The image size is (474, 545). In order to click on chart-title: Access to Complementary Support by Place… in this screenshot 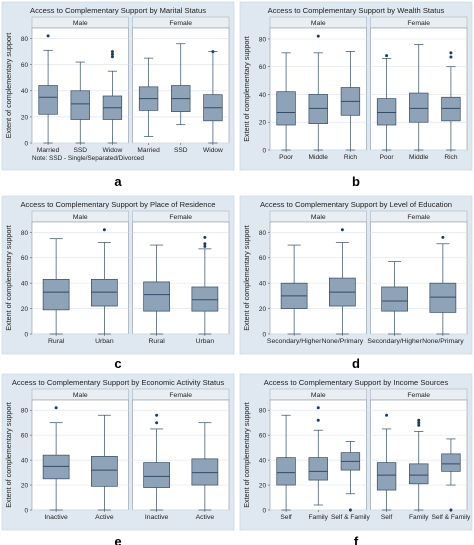, I will do `click(117, 204)`.